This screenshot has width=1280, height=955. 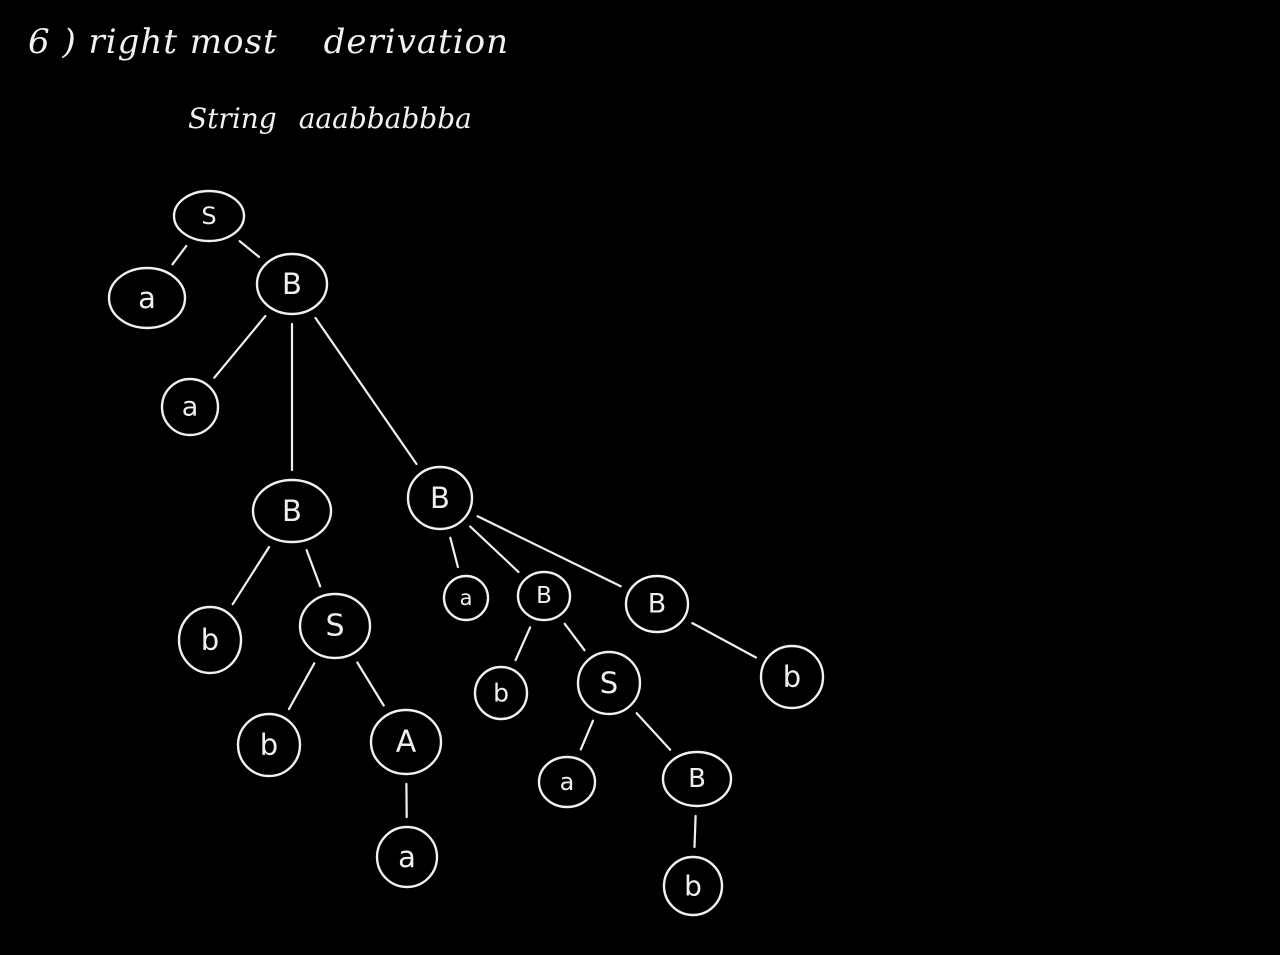 What do you see at coordinates (370, 684) in the screenshot?
I see `tree-edge-n8-n10` at bounding box center [370, 684].